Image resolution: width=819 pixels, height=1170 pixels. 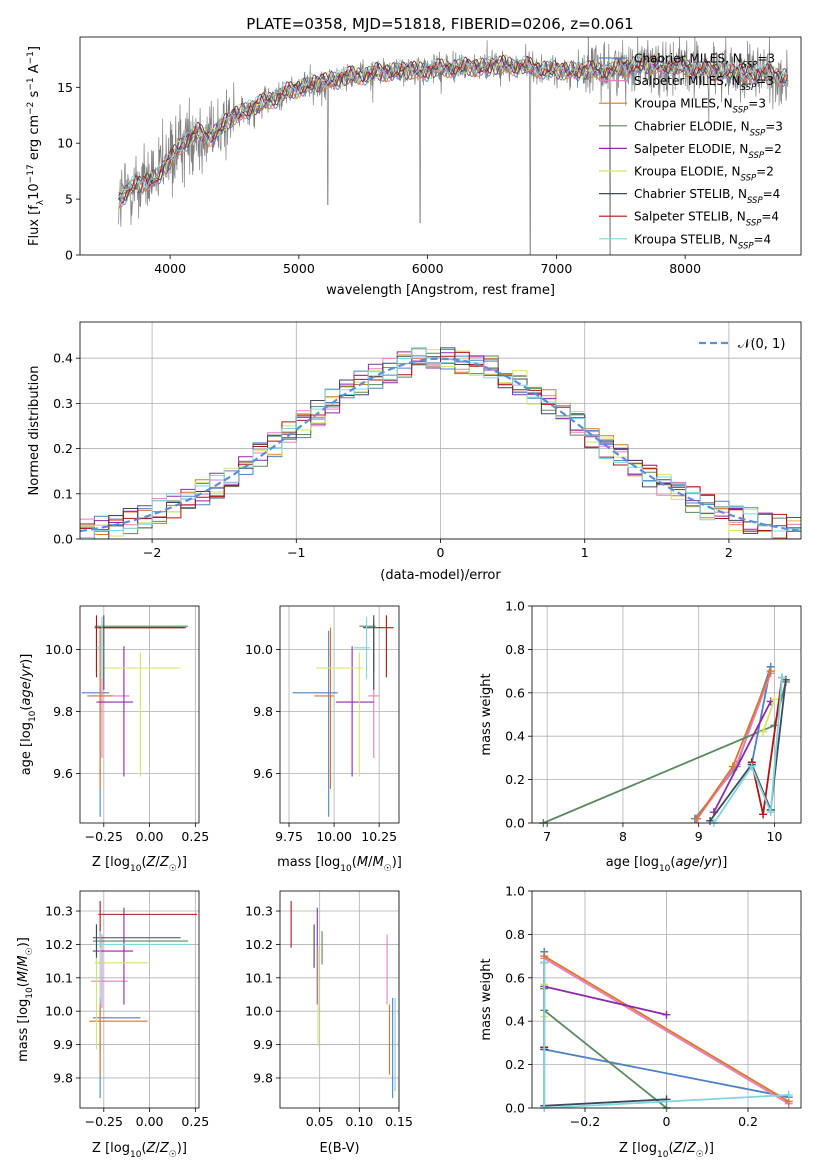 What do you see at coordinates (585, 1121) in the screenshot?
I see `x-tick-label: −0.2` at bounding box center [585, 1121].